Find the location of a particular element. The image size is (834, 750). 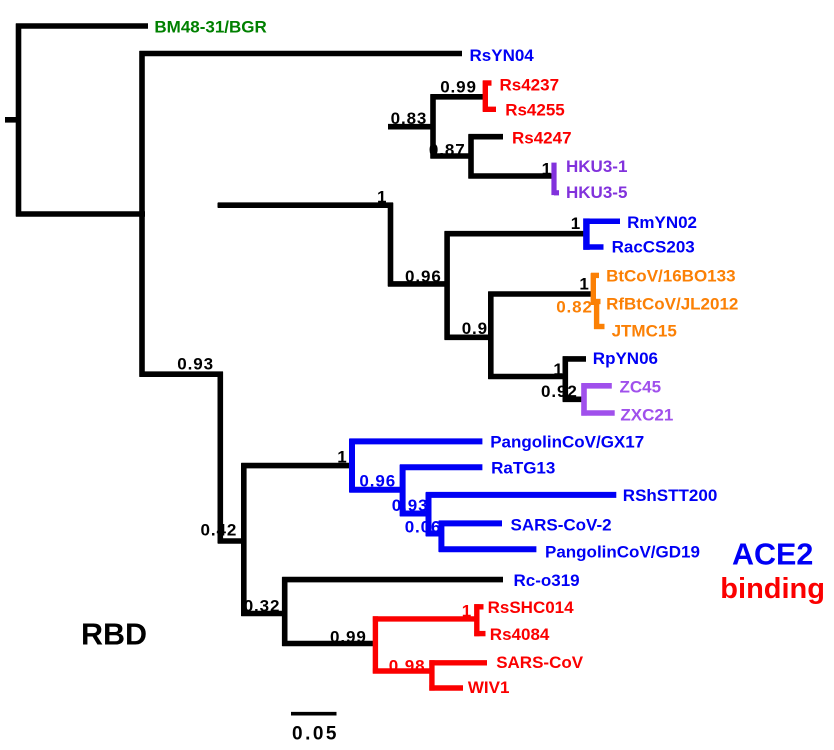

svg-text: Rc-o319 is located at coordinates (547, 580).